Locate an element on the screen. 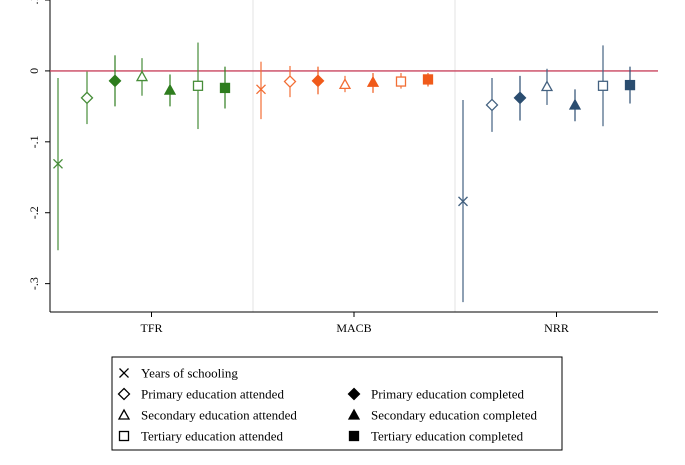  point-nrr-primary-education-attended is located at coordinates (492, 105).